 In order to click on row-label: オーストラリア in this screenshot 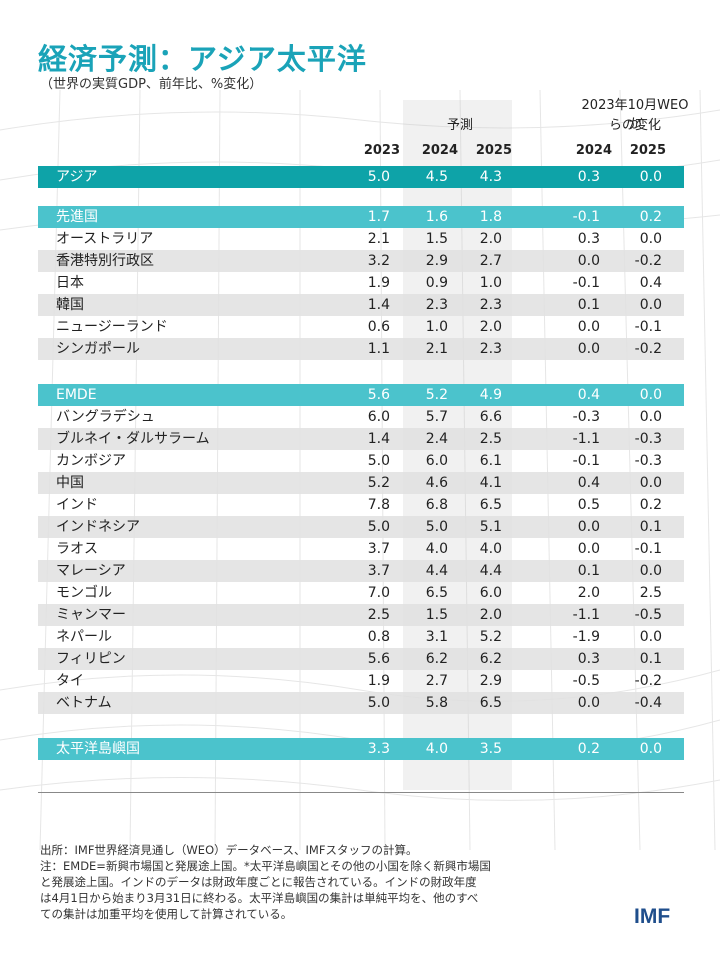, I will do `click(105, 239)`.